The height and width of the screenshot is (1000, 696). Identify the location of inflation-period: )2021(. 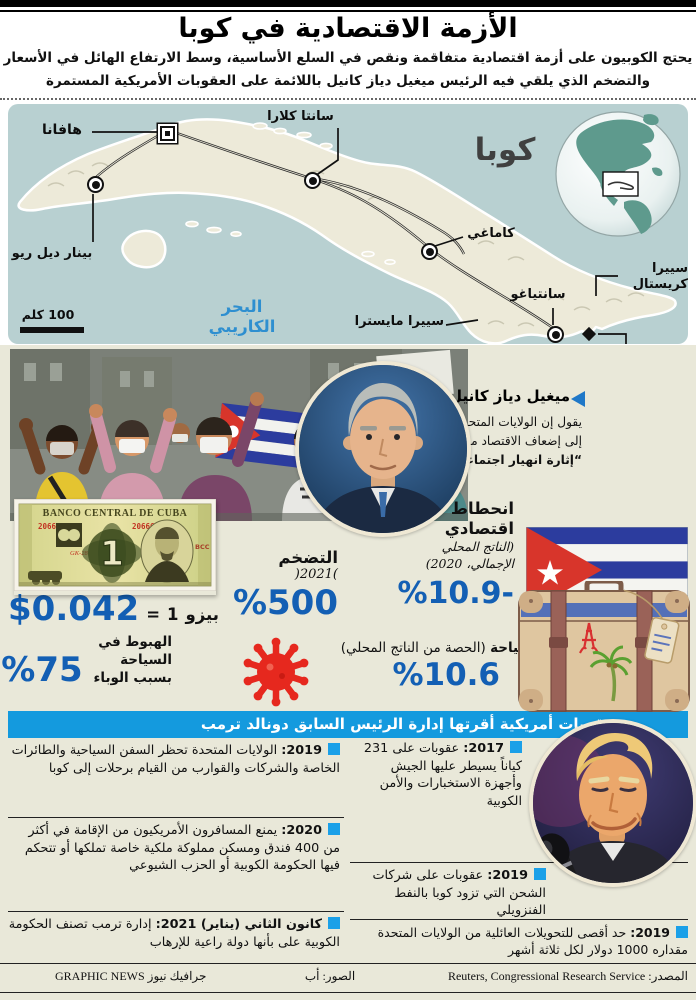
(316, 574).